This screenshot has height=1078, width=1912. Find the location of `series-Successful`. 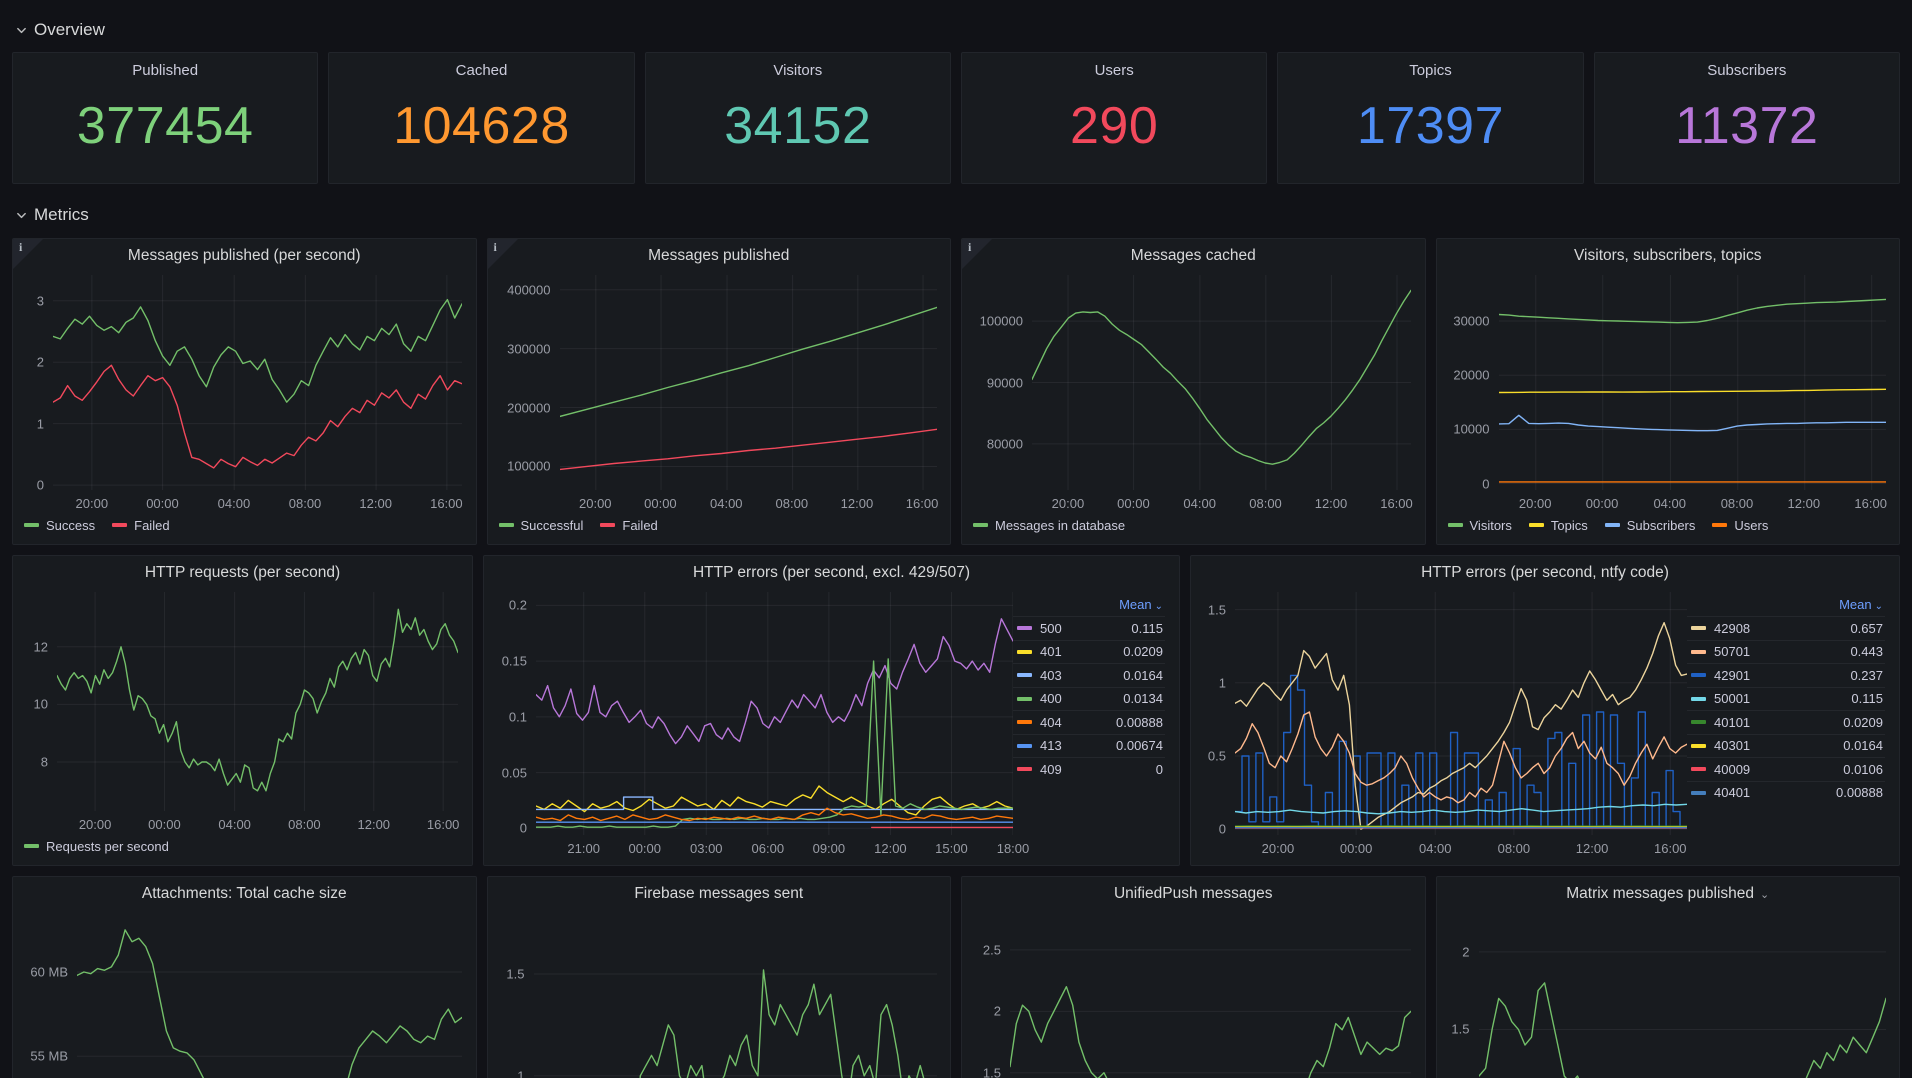

series-Successful is located at coordinates (748, 362).